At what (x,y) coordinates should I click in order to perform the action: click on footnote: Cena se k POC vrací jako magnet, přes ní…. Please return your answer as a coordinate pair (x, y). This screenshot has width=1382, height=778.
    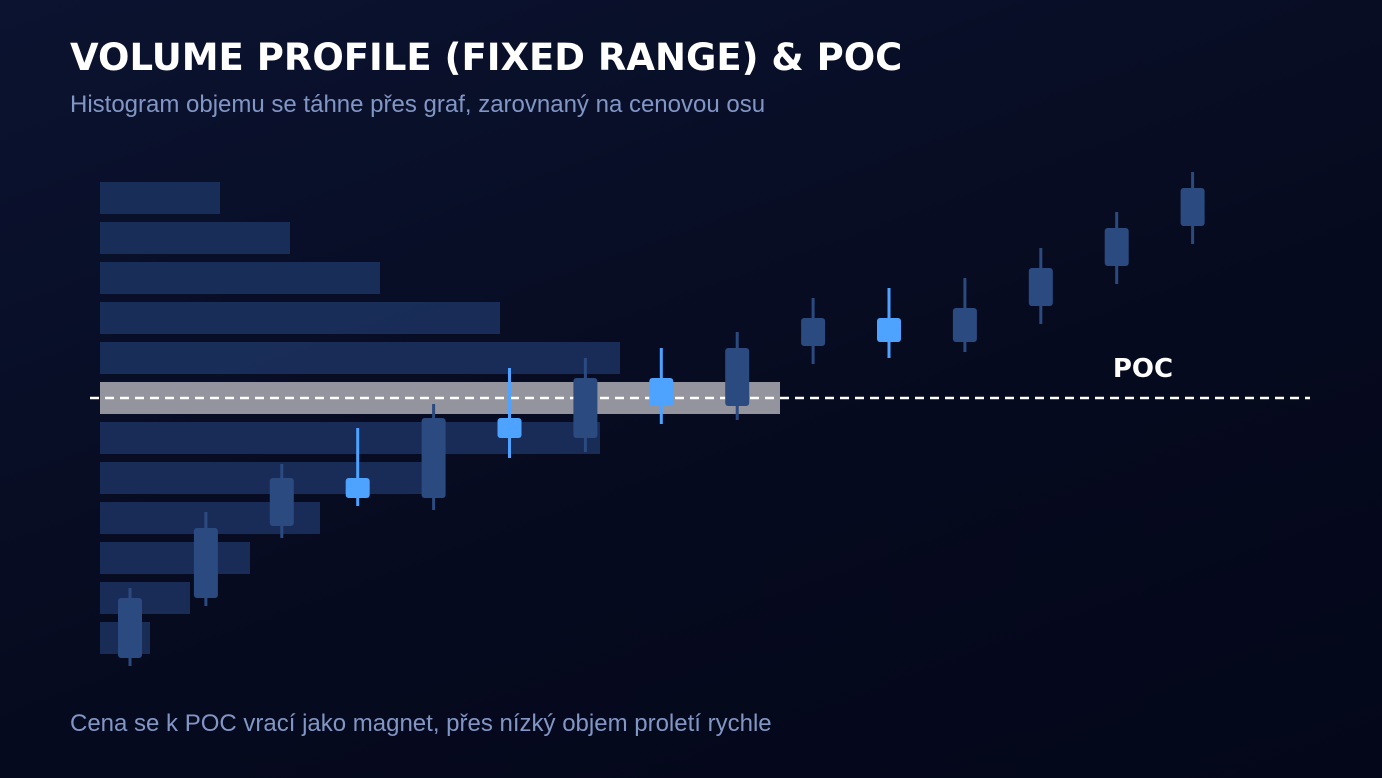
    Looking at the image, I should click on (421, 723).